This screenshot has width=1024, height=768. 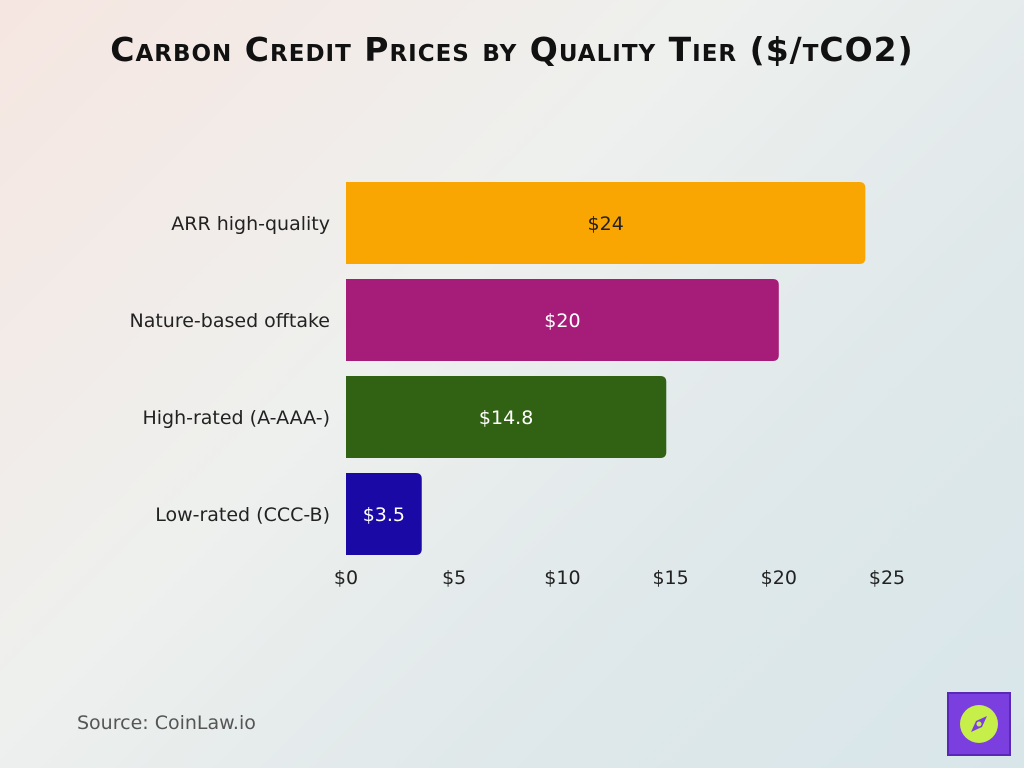 I want to click on value-label: $14.8, so click(x=506, y=418).